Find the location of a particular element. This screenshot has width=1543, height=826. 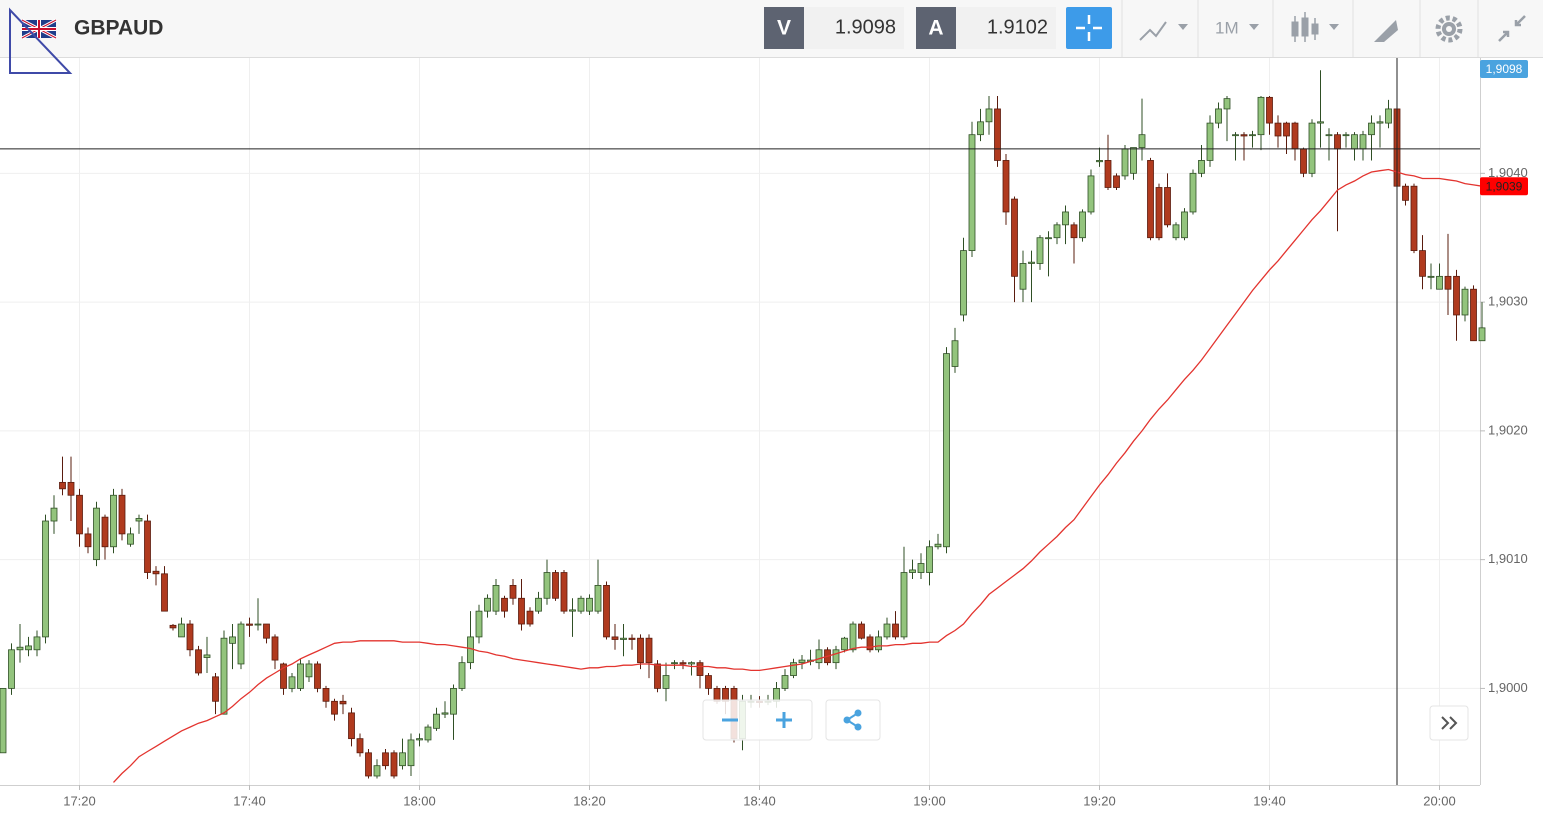

x-tick-label: 19:40 is located at coordinates (1269, 800).